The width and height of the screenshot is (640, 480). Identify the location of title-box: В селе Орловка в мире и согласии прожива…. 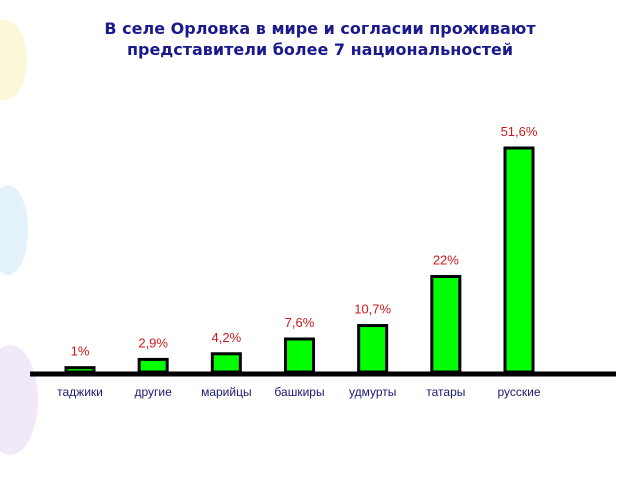
(320, 39).